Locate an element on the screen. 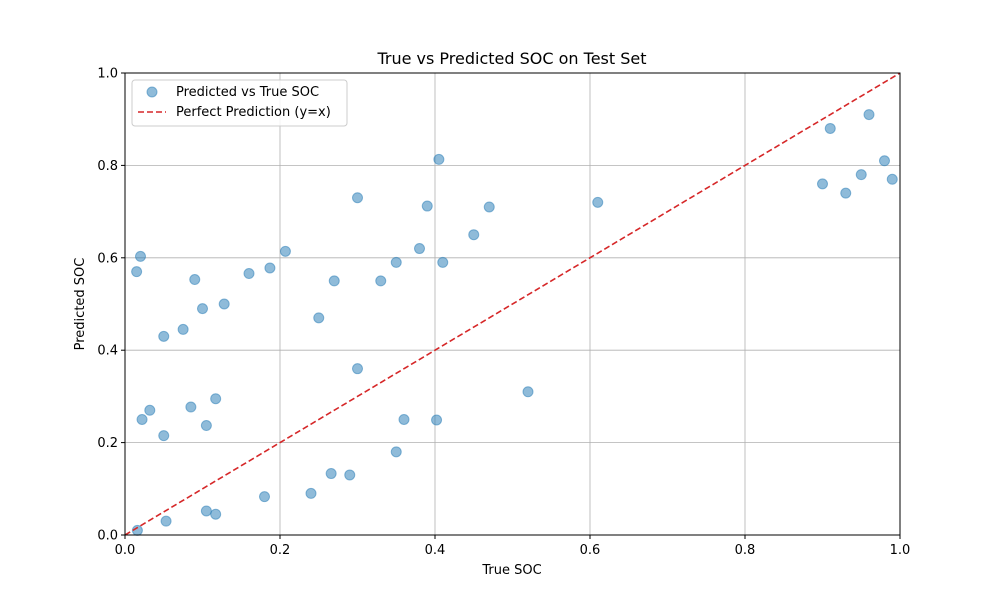 This screenshot has width=1000, height=600. x-axis-ticks: 0.0 0.2 0.4 0.6 0.8 1.0 is located at coordinates (513, 546).